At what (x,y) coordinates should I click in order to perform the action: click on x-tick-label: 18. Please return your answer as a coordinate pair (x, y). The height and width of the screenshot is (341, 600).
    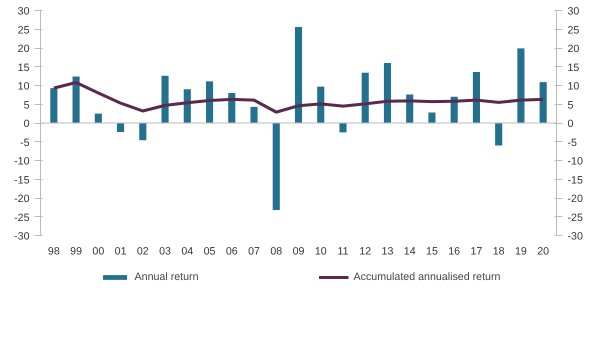
    Looking at the image, I should click on (498, 252).